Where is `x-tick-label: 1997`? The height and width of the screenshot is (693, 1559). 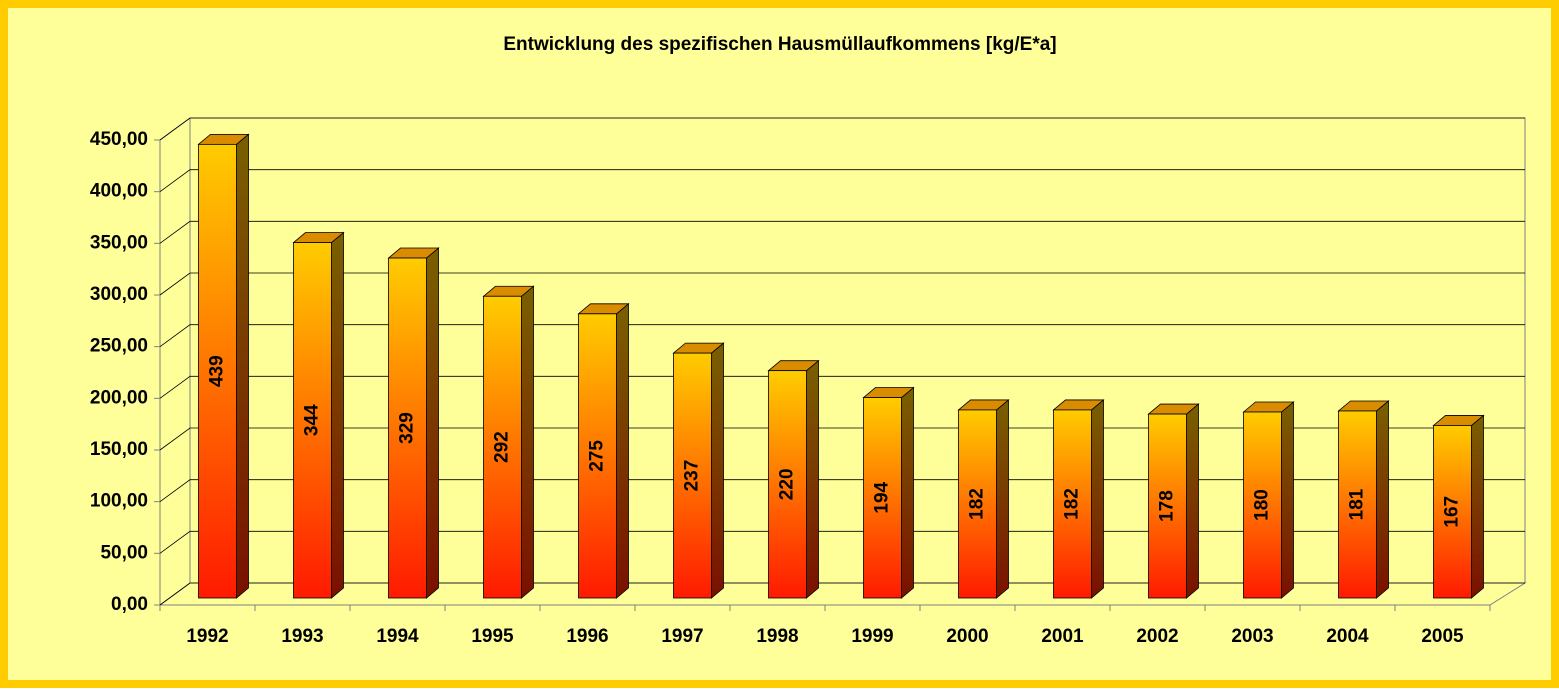 x-tick-label: 1997 is located at coordinates (682, 636).